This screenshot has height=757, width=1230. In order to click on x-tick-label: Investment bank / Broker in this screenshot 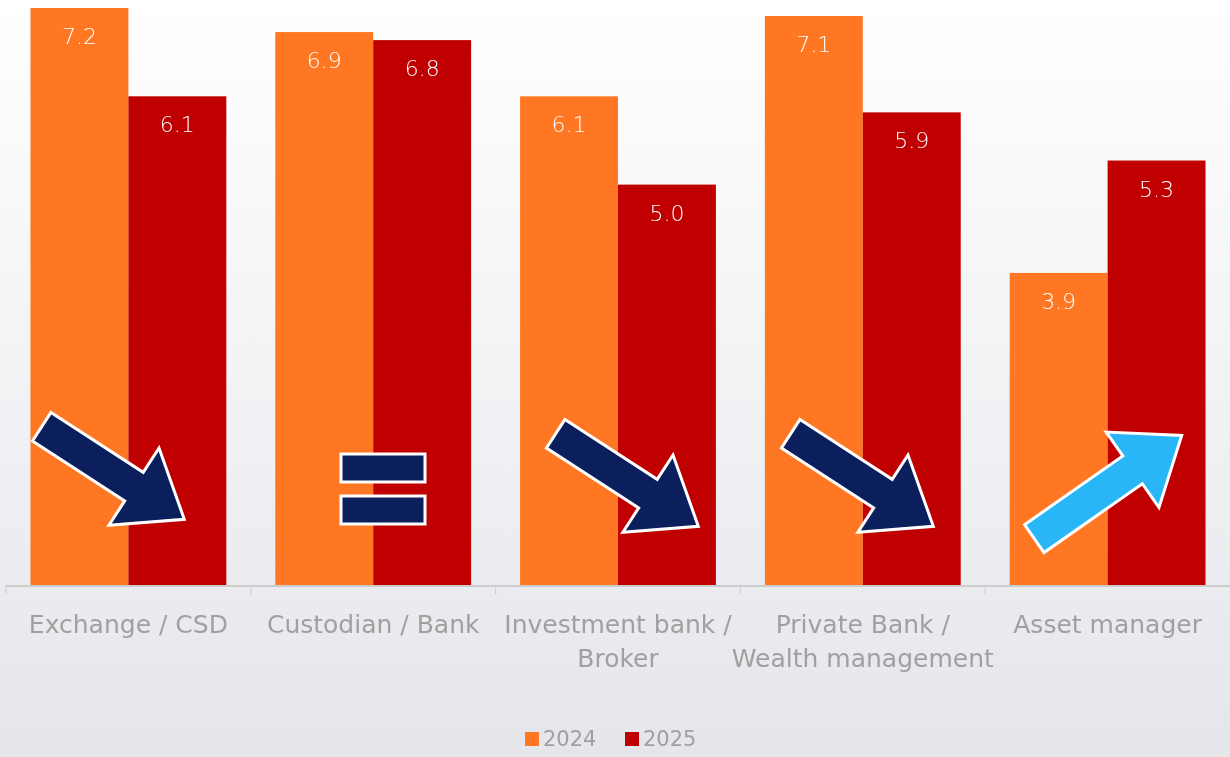, I will do `click(618, 641)`.